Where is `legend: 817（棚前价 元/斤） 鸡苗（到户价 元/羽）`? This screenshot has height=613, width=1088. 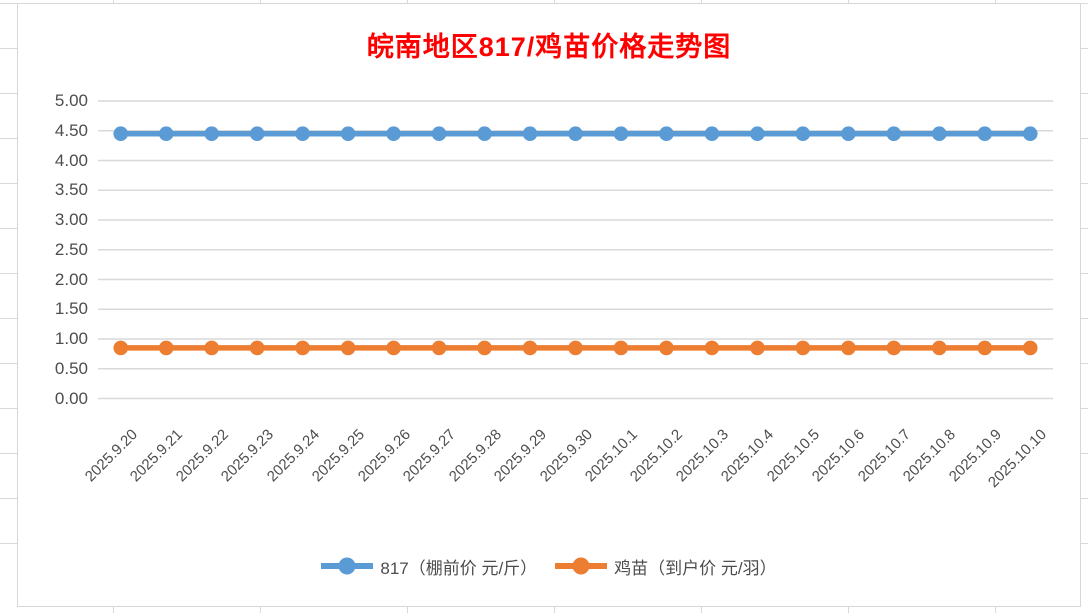
legend: 817（棚前价 元/斤） 鸡苗（到户价 元/羽） is located at coordinates (549, 566).